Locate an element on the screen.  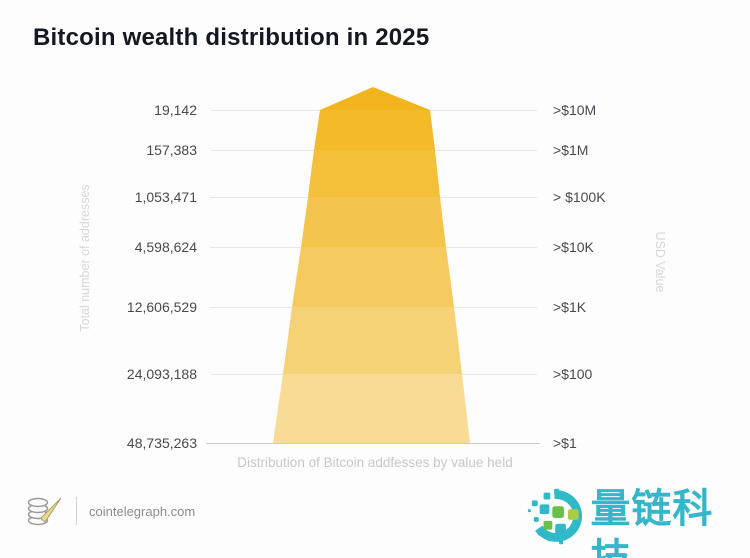
addresses-tick-label: 12,606,529 is located at coordinates (161, 307).